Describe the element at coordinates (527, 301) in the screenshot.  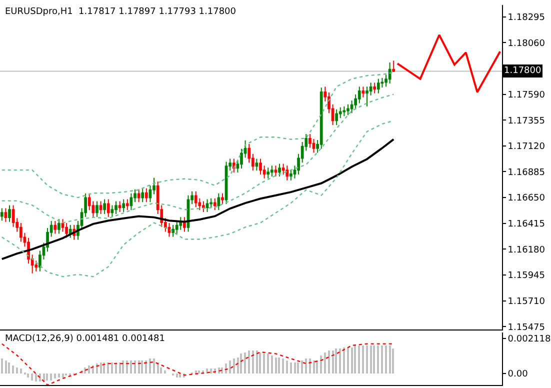
I see `y-tick-label: 1.15710` at that location.